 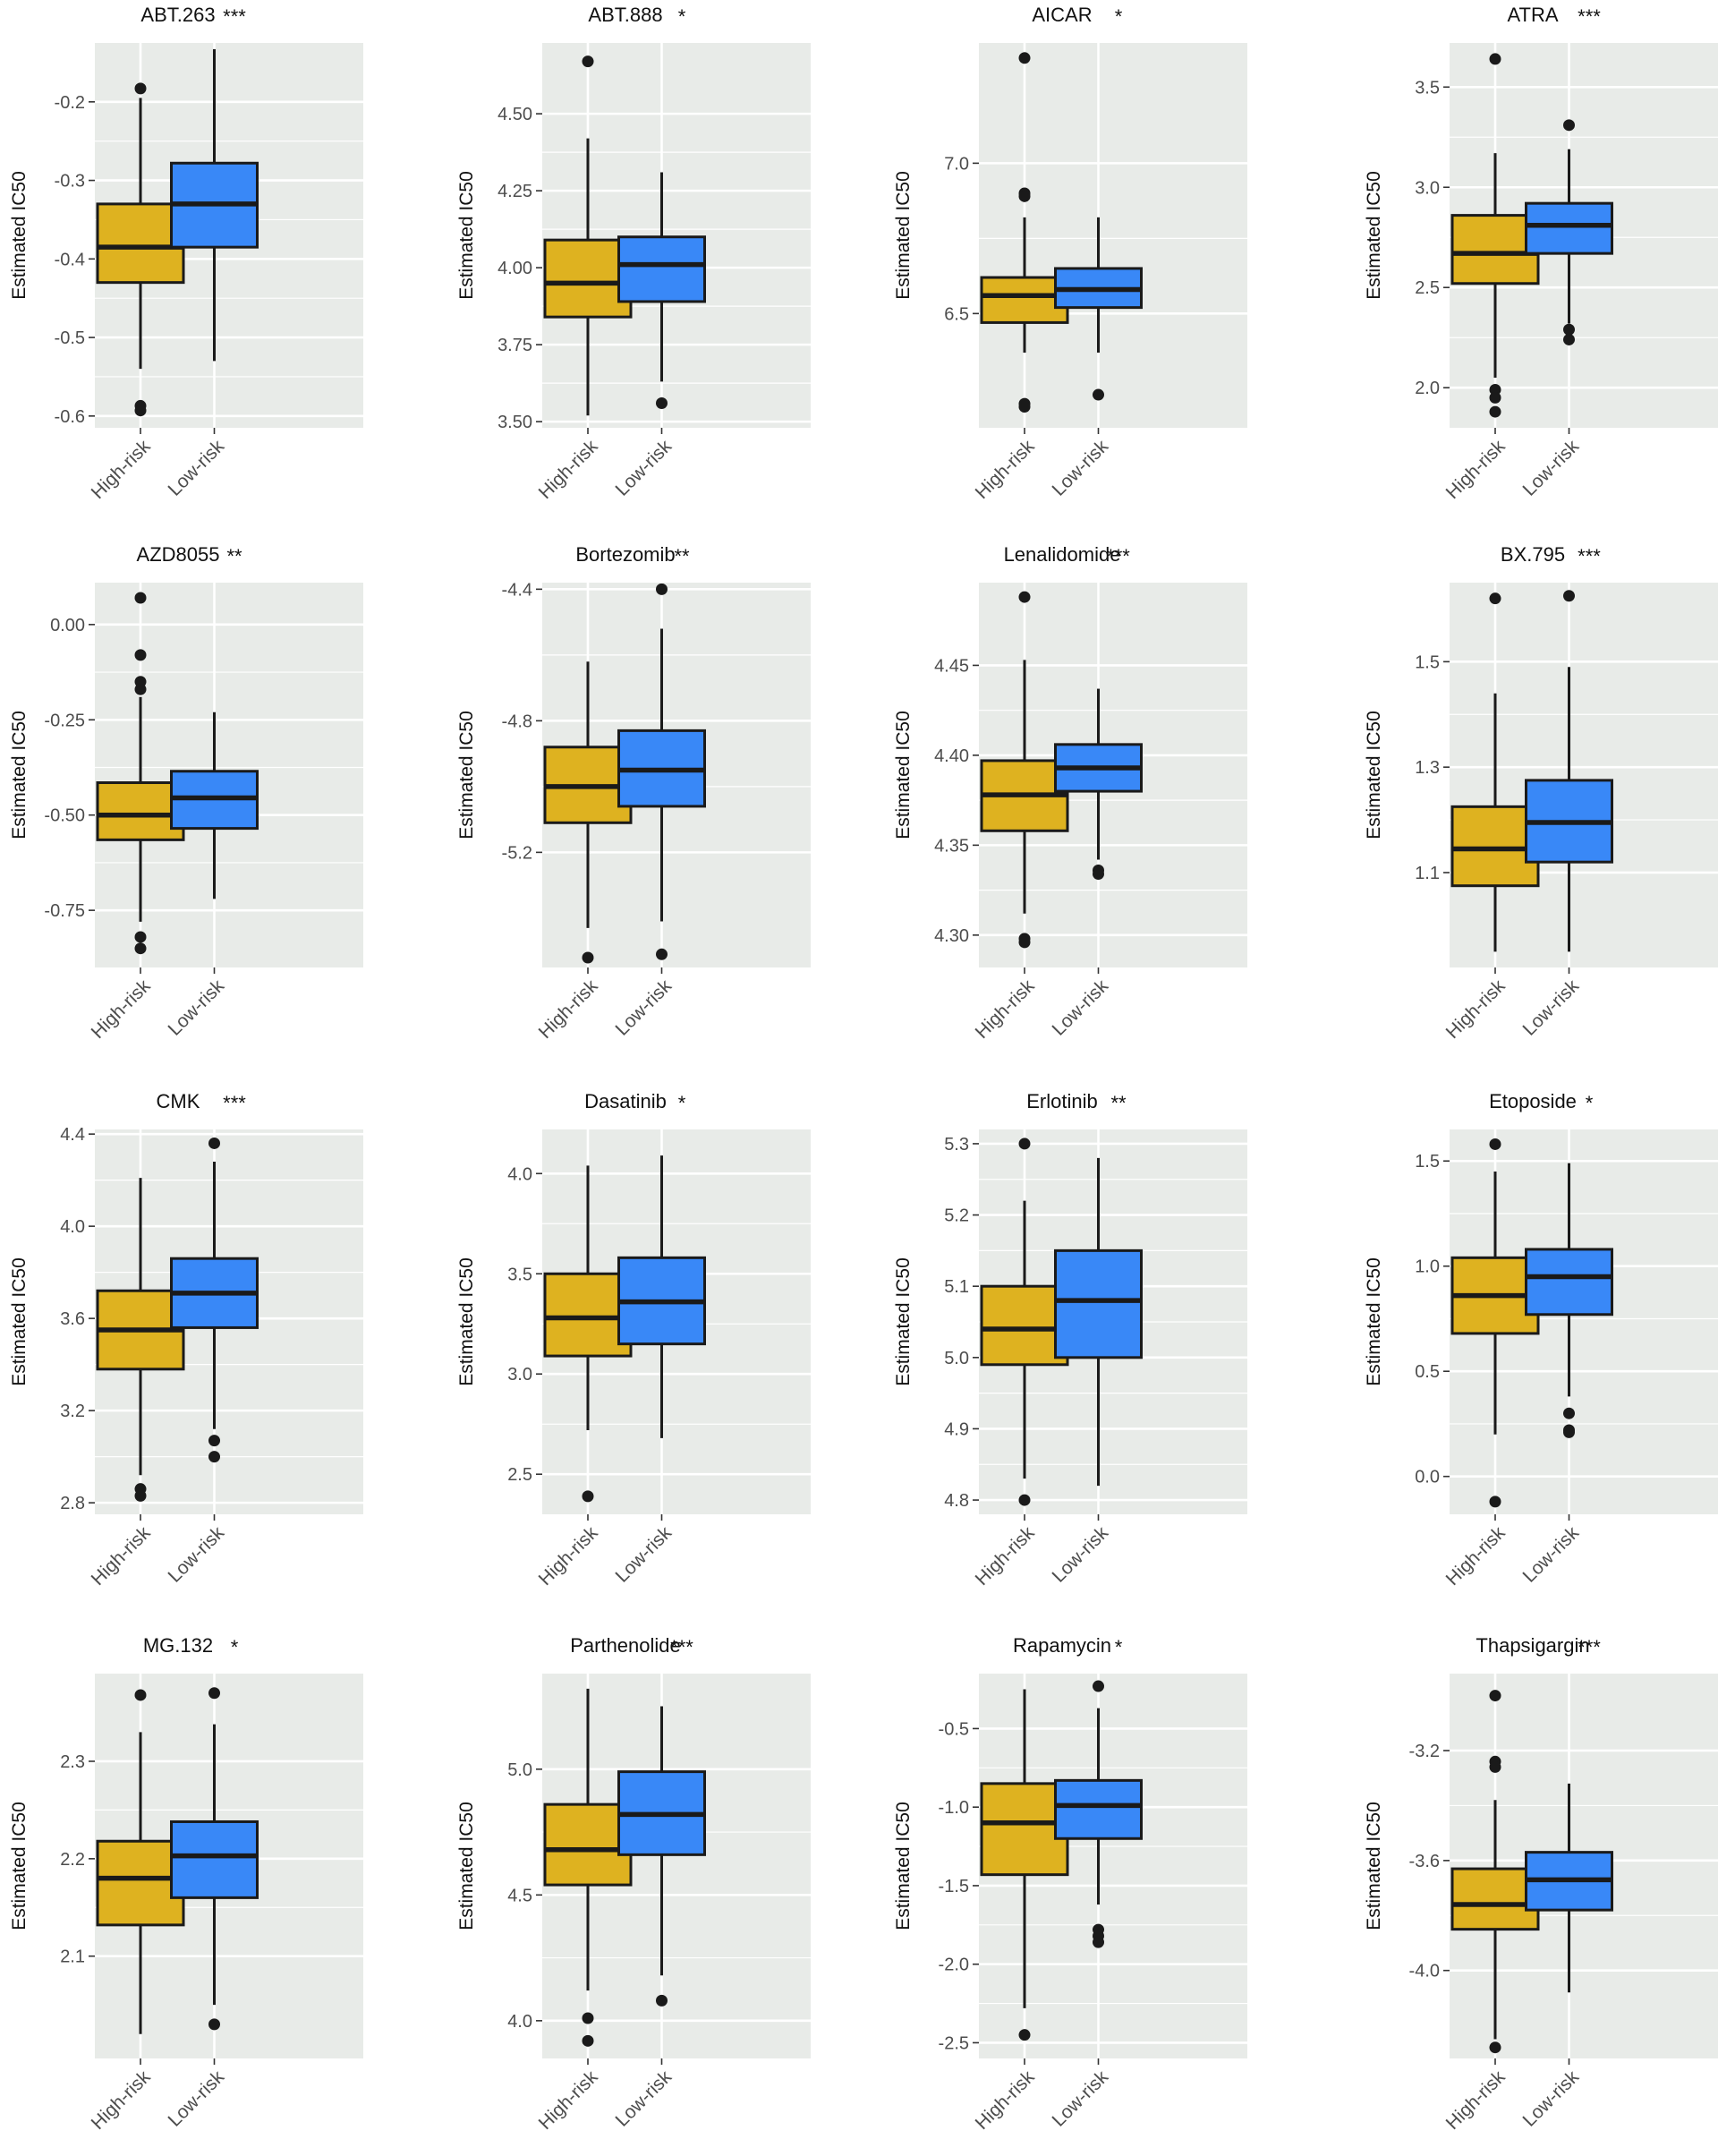 What do you see at coordinates (72, 1319) in the screenshot?
I see `y-tick-label: 3.6` at bounding box center [72, 1319].